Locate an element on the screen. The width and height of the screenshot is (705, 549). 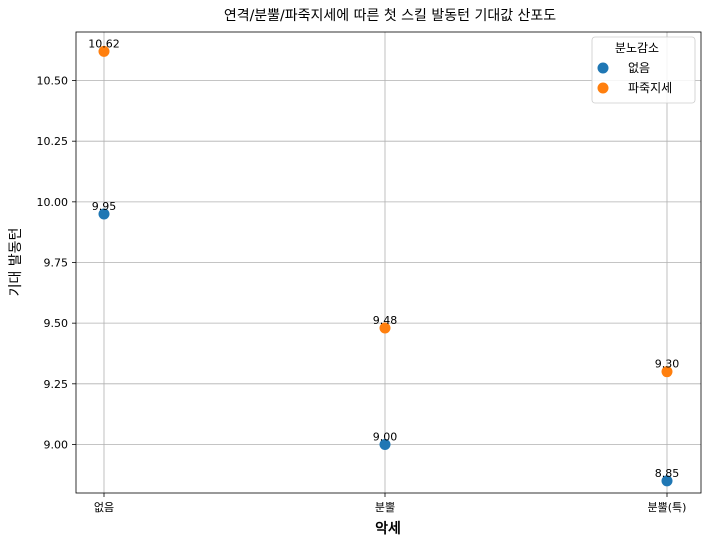
y-tick-label: 9.75 is located at coordinates (56, 263).